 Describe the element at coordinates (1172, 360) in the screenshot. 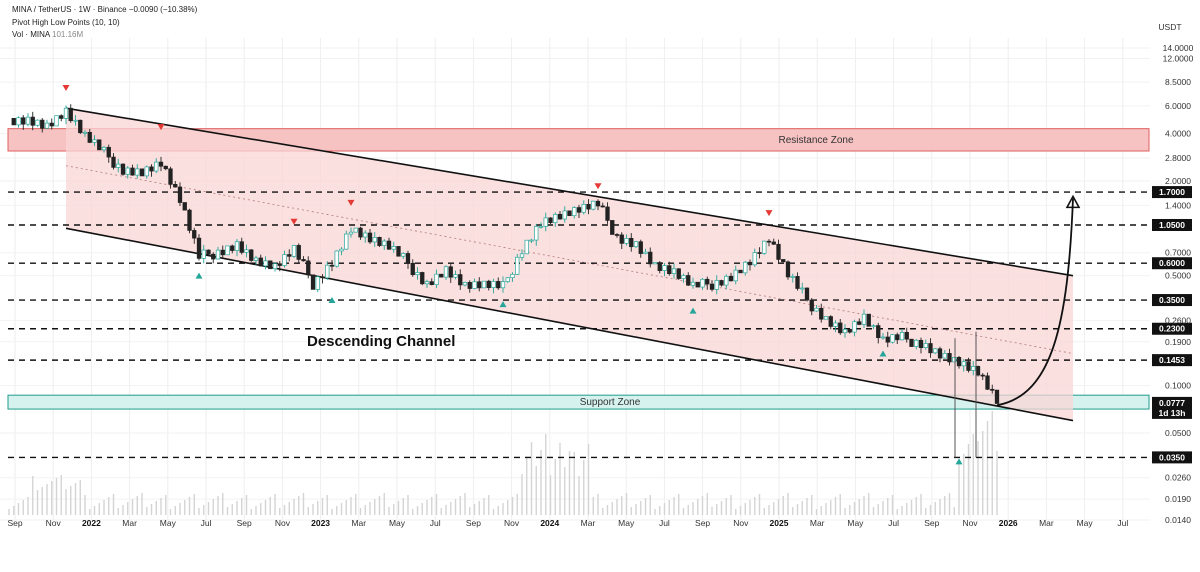

I see `price-level-tag-text: 0.1453` at that location.